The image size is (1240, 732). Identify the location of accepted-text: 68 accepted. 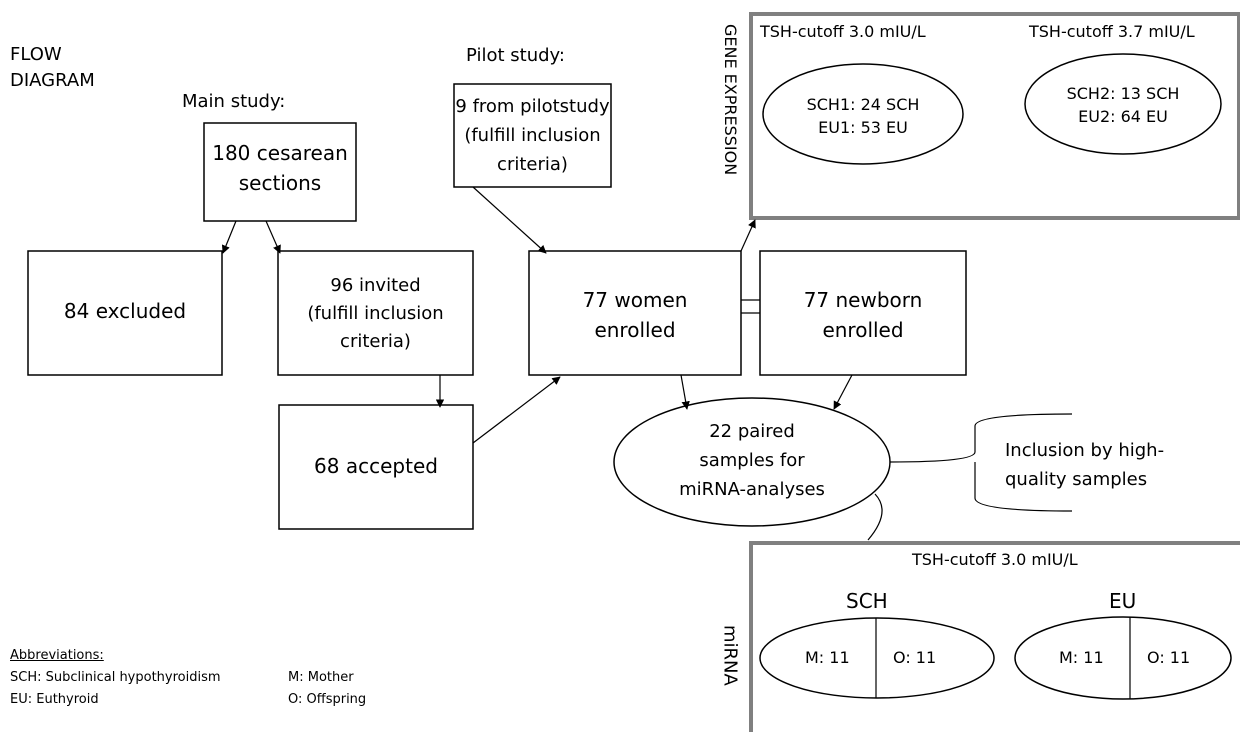
(376, 466).